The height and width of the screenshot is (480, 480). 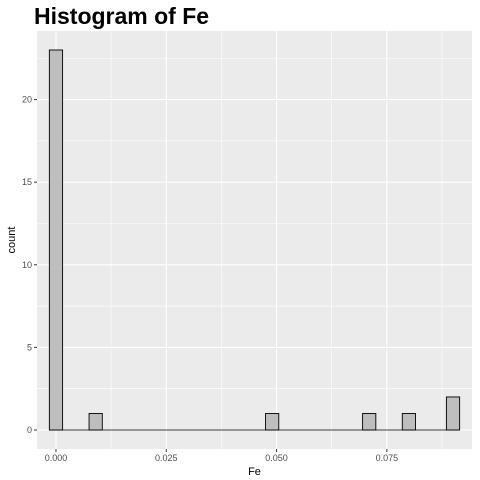 I want to click on y-tick-label: 15, so click(x=27, y=182).